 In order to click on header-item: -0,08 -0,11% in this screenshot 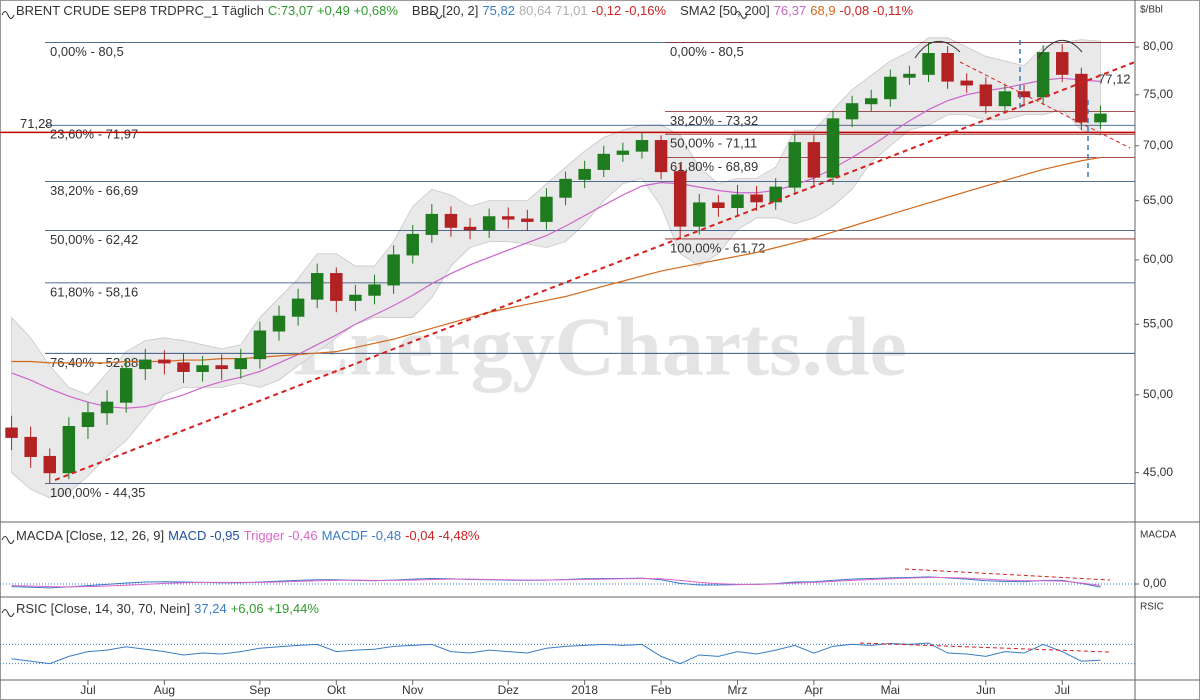, I will do `click(877, 10)`.